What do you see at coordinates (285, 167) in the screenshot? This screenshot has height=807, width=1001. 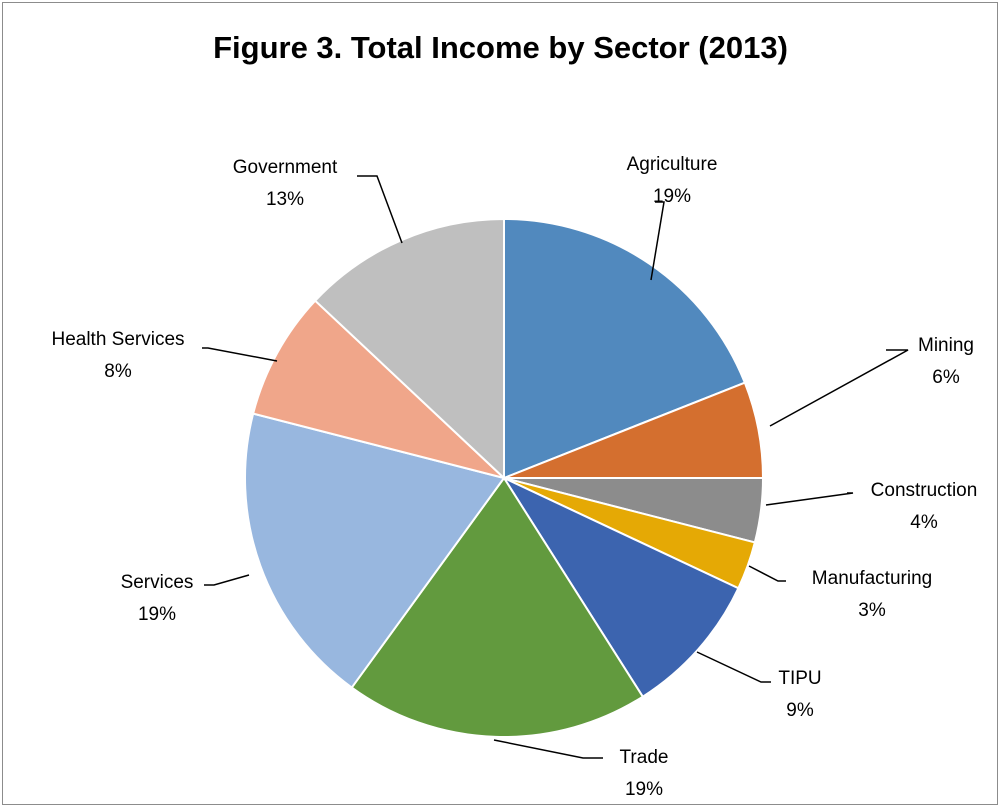 I see `slice-label-government: Government` at bounding box center [285, 167].